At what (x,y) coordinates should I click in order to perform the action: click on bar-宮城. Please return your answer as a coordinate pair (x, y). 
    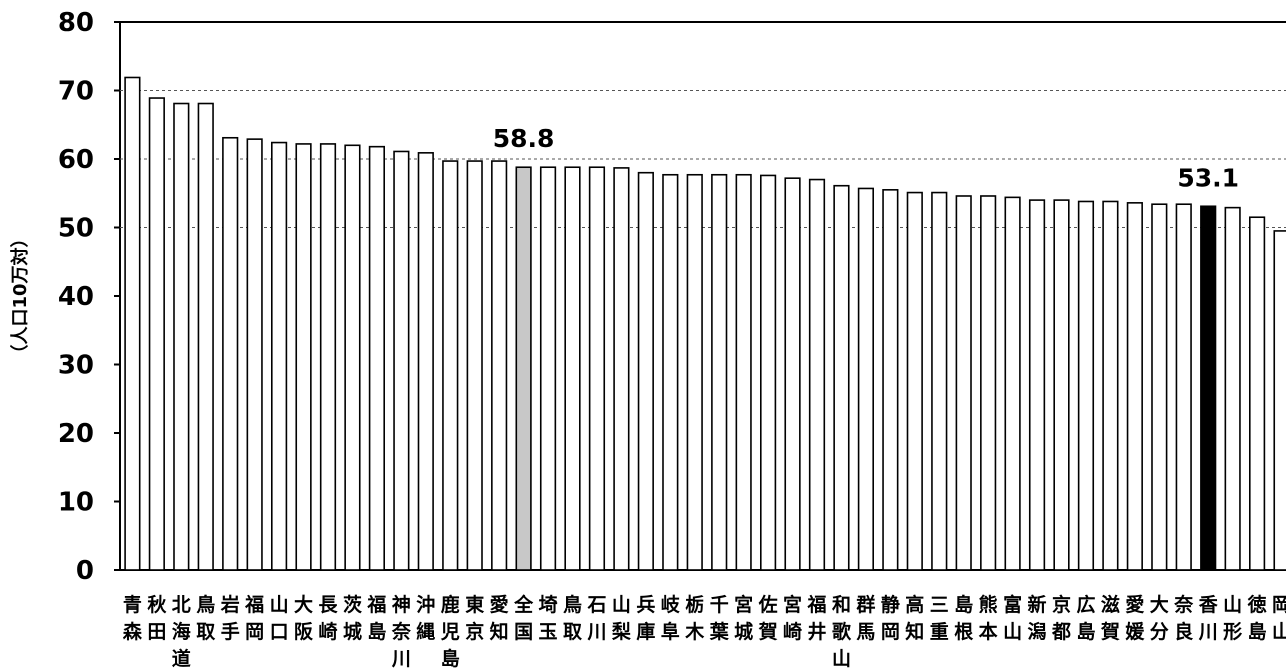
    Looking at the image, I should click on (743, 372).